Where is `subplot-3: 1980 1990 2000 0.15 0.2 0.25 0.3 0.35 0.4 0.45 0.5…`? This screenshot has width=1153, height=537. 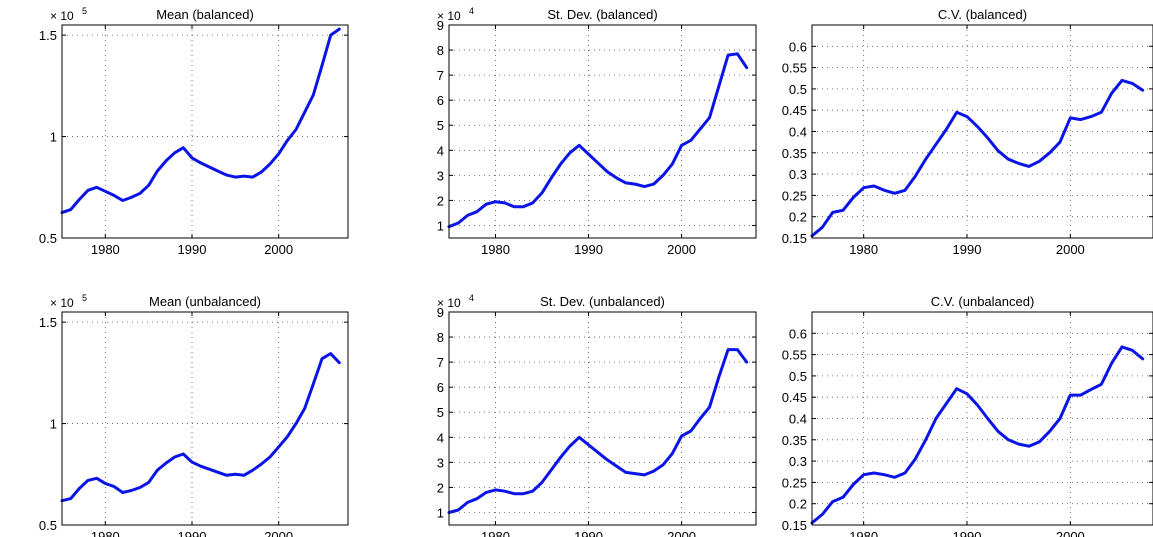 subplot-3: 1980 1990 2000 0.15 0.2 0.25 0.3 0.35 0.4 0.45 0.5… is located at coordinates (967, 132).